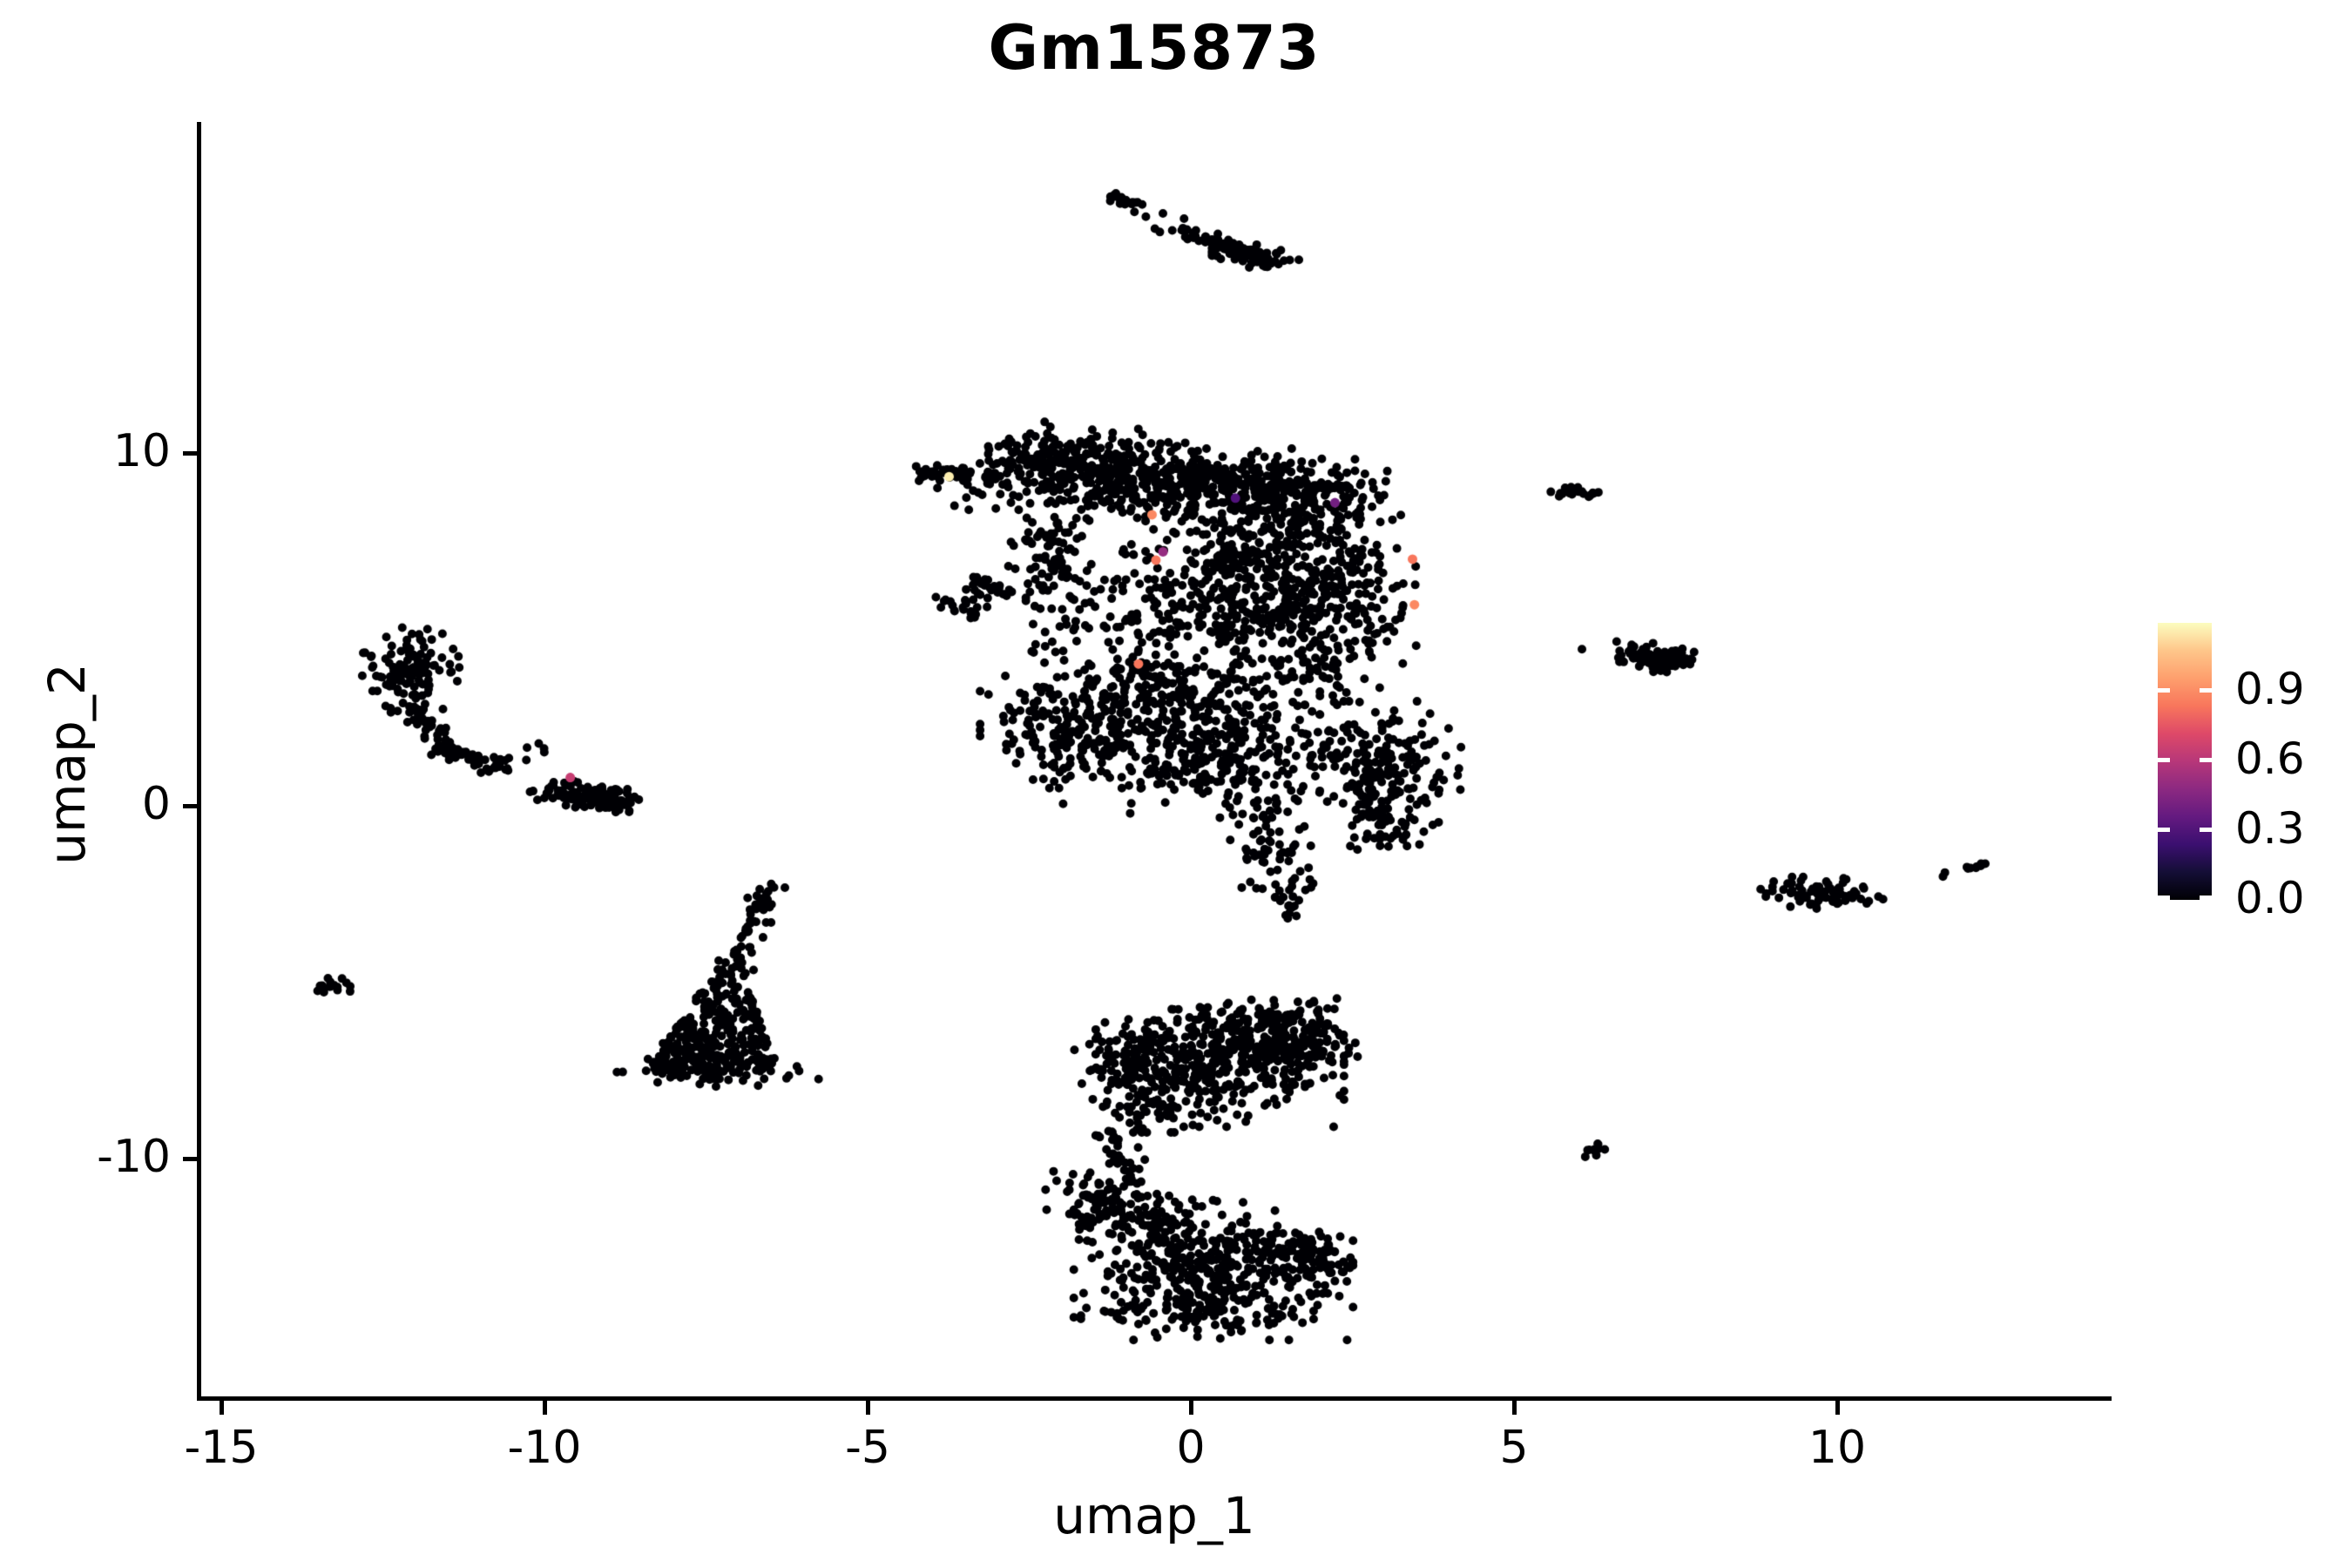 Image resolution: width=2352 pixels, height=1568 pixels. What do you see at coordinates (1837, 1448) in the screenshot?
I see `x-tick-label: 10` at bounding box center [1837, 1448].